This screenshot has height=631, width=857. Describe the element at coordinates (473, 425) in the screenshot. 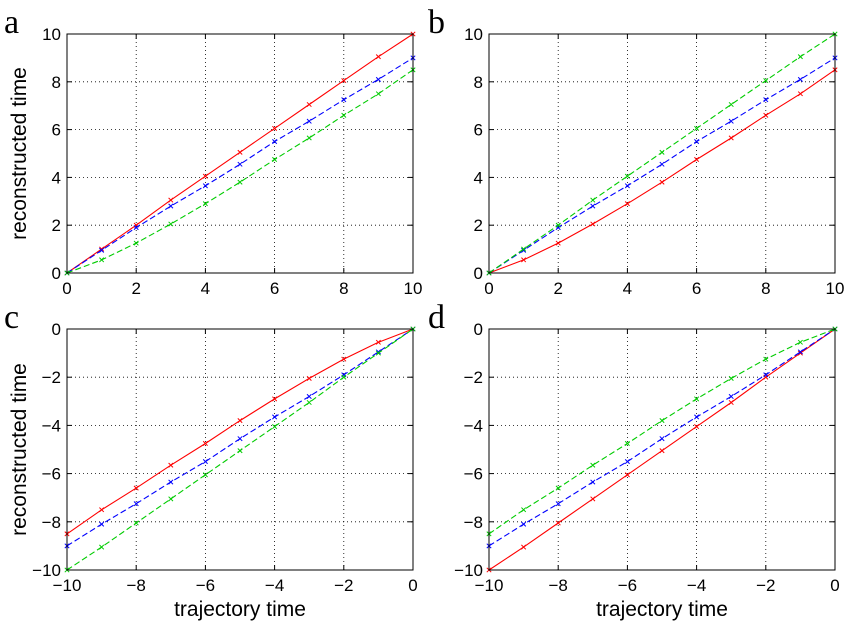

I see `y-tick-label: −4` at that location.